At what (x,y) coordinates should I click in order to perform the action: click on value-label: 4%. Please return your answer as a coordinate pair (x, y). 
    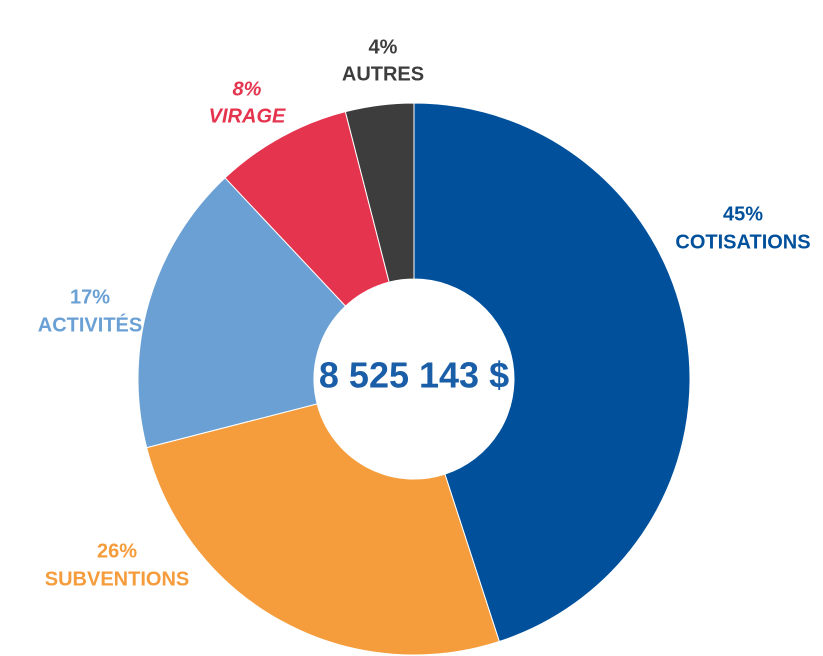
    Looking at the image, I should click on (383, 47).